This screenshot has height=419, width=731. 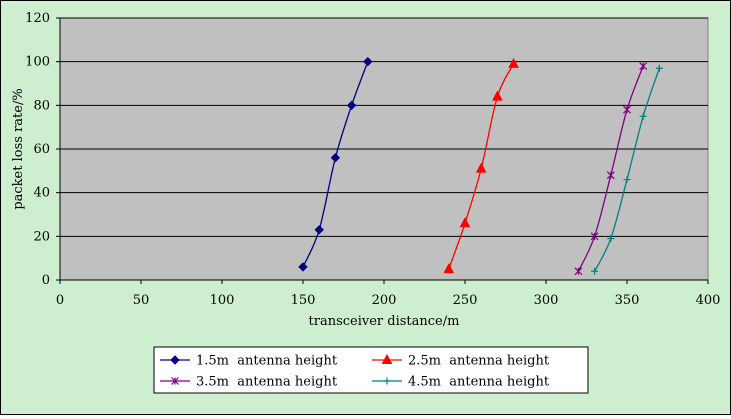 I want to click on x-tick-label: 150, so click(x=303, y=300).